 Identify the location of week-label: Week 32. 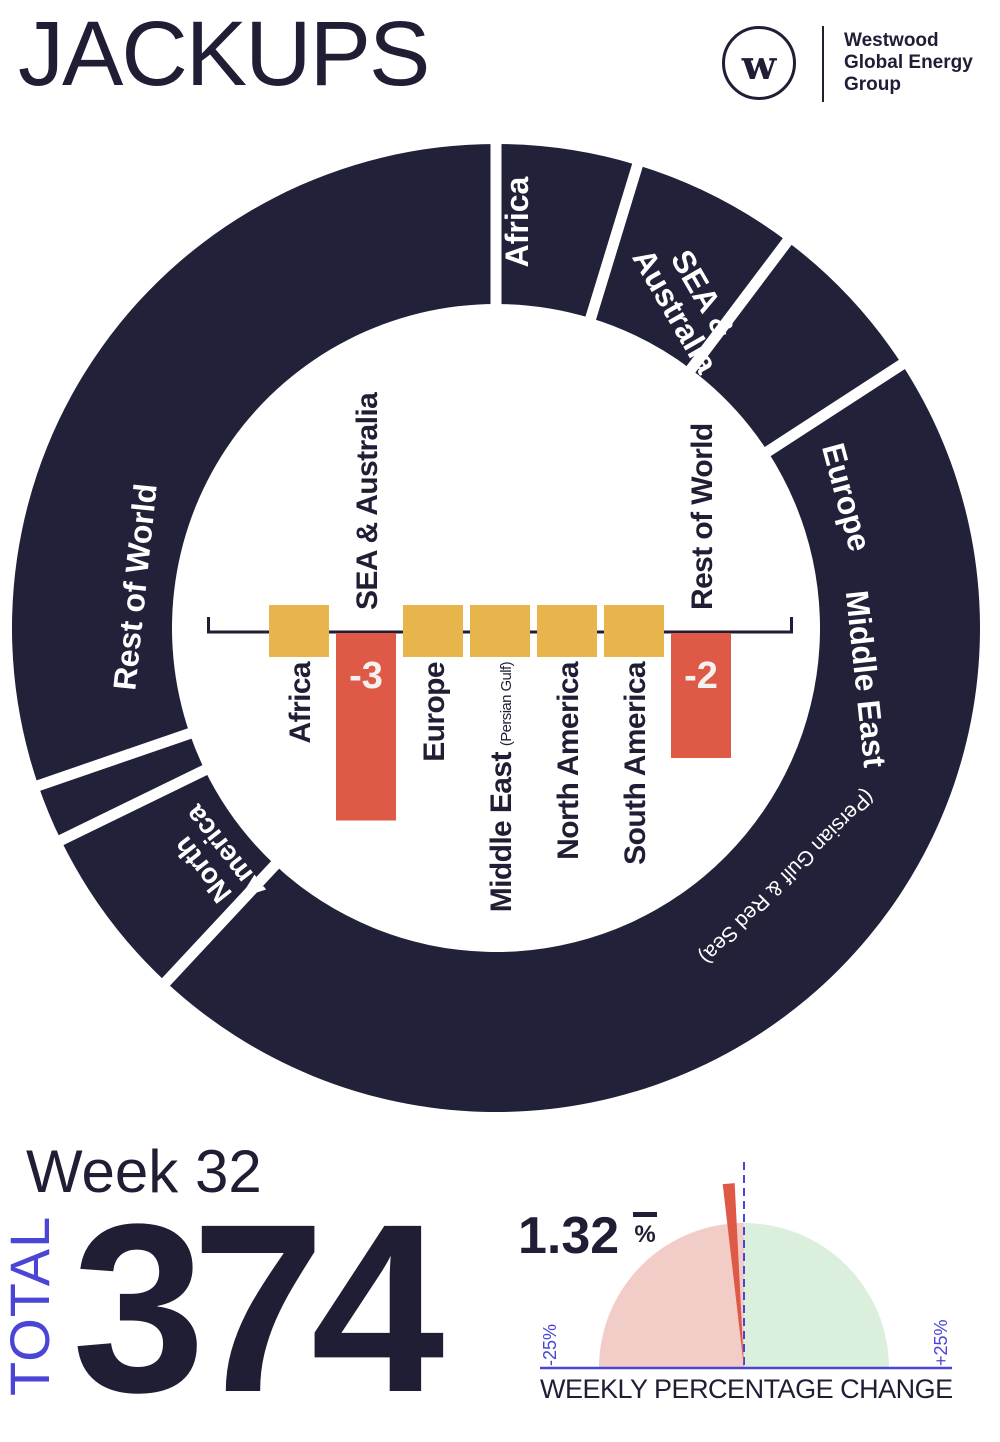
(144, 1171).